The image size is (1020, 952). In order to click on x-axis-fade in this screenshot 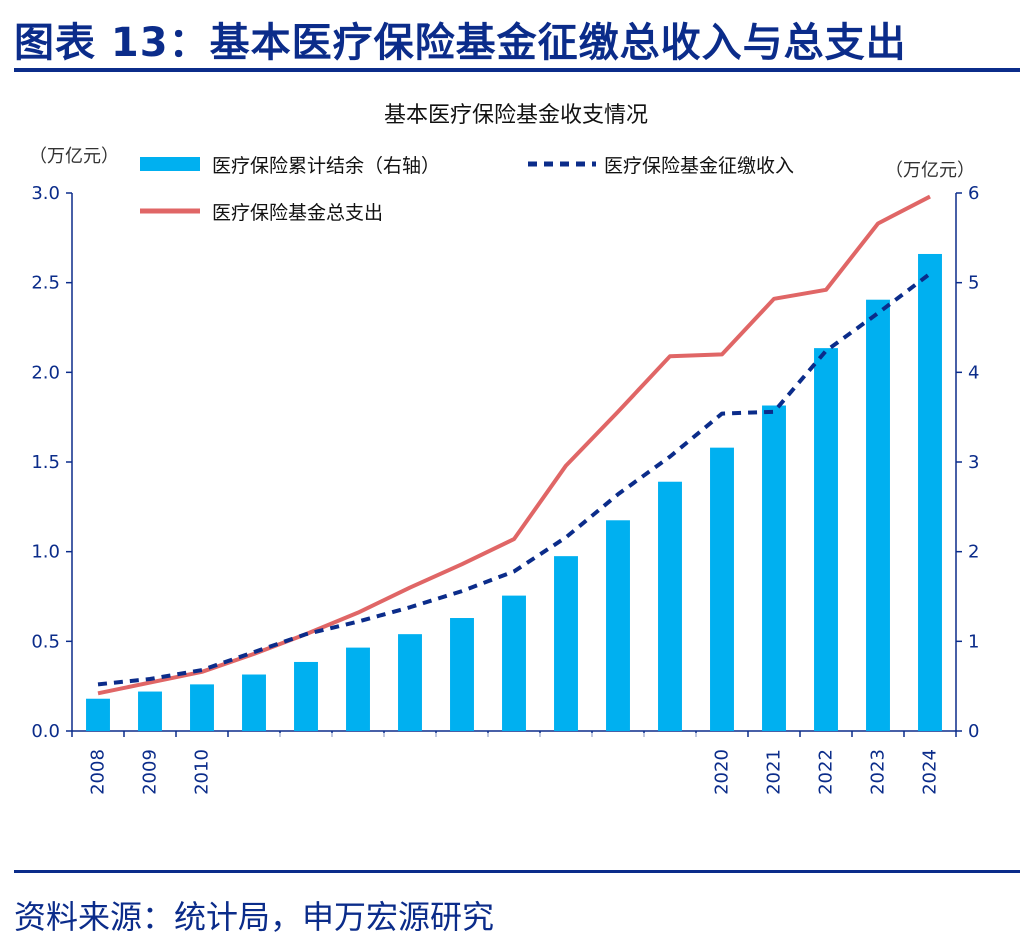, I will do `click(472, 778)`.